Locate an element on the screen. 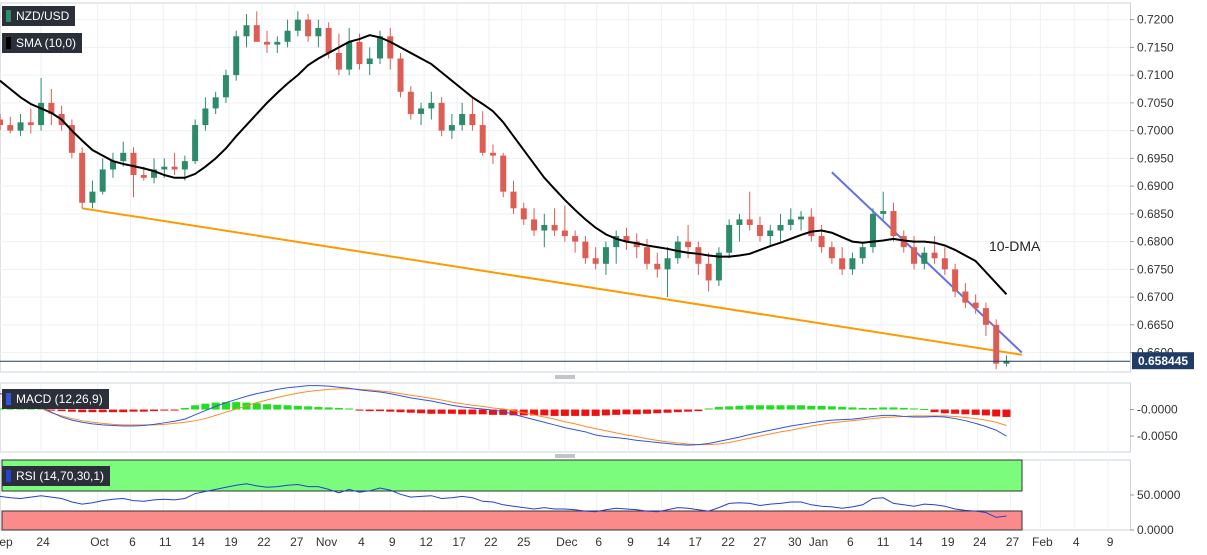  symbol-label: NZD/USD is located at coordinates (39, 16).